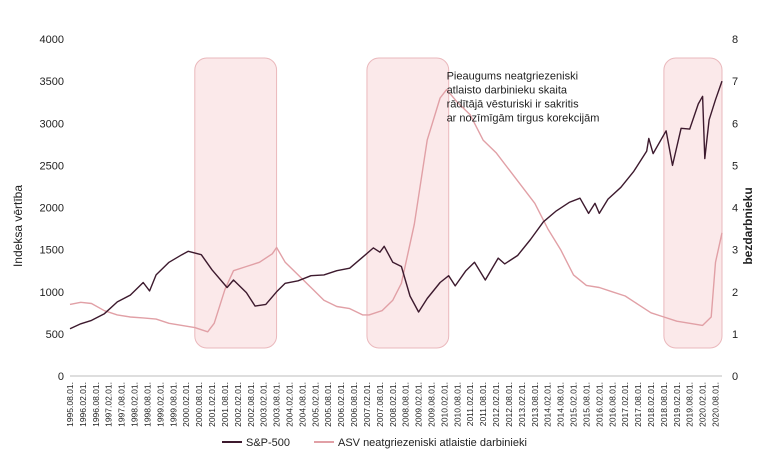  What do you see at coordinates (509, 404) in the screenshot?
I see `x-tick-label: 2012.08.01.` at bounding box center [509, 404].